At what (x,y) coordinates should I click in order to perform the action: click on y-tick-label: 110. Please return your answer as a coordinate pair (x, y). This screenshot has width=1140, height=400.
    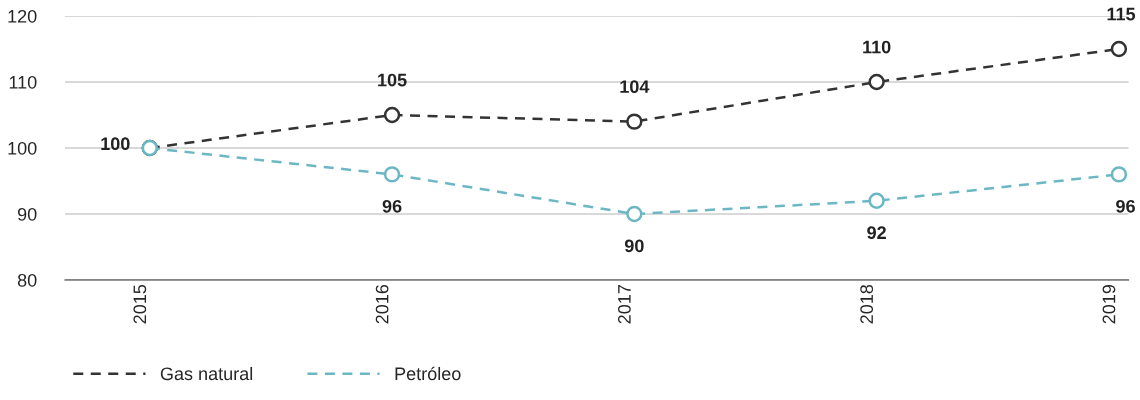
    Looking at the image, I should click on (23, 82).